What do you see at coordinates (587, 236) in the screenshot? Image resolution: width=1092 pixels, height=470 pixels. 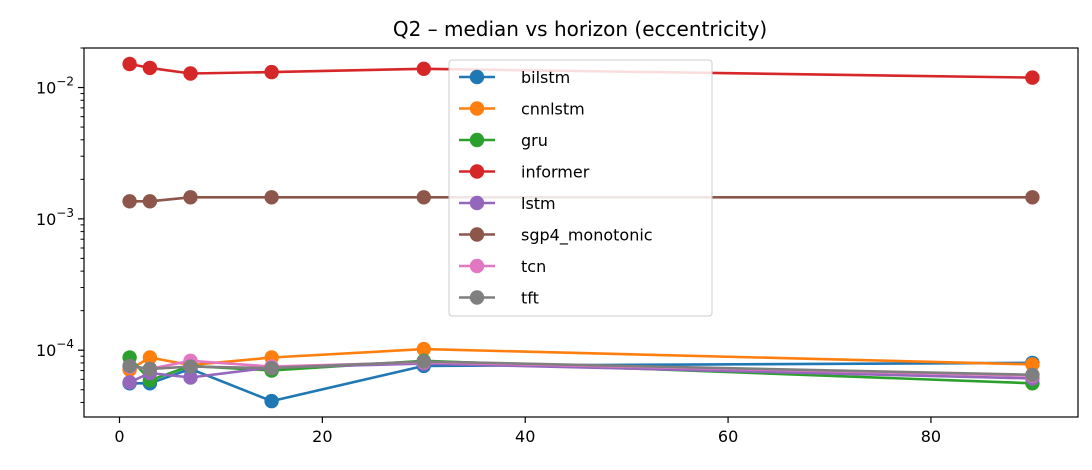 I see `legend-label: sgp4_monotonic` at bounding box center [587, 236].